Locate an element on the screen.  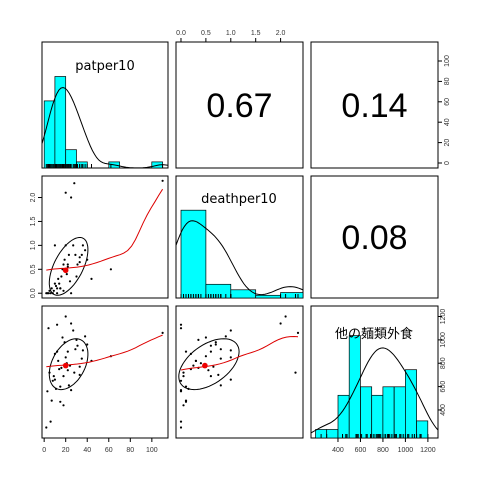
tick-label: 0.0 is located at coordinates (33, 293).